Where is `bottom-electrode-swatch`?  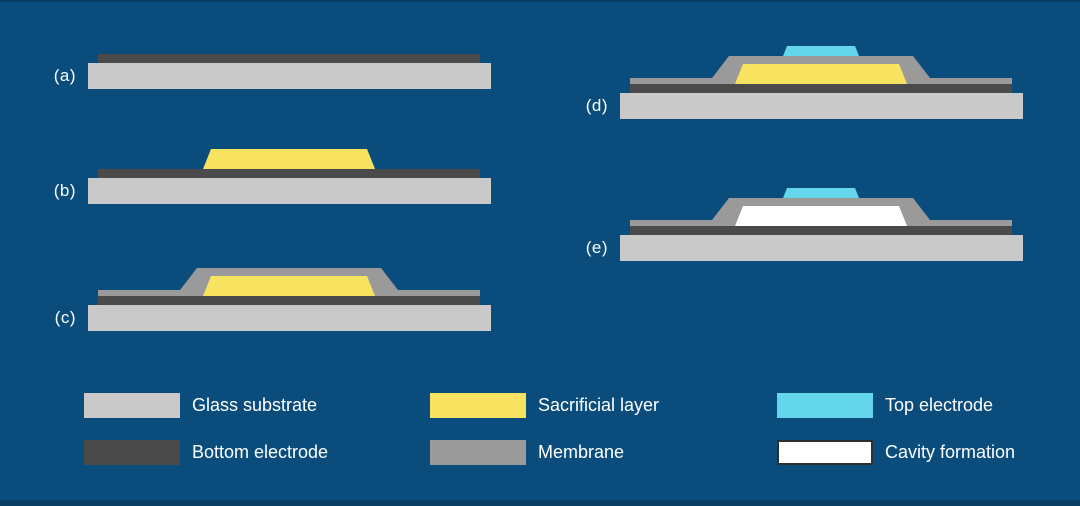 bottom-electrode-swatch is located at coordinates (132, 452).